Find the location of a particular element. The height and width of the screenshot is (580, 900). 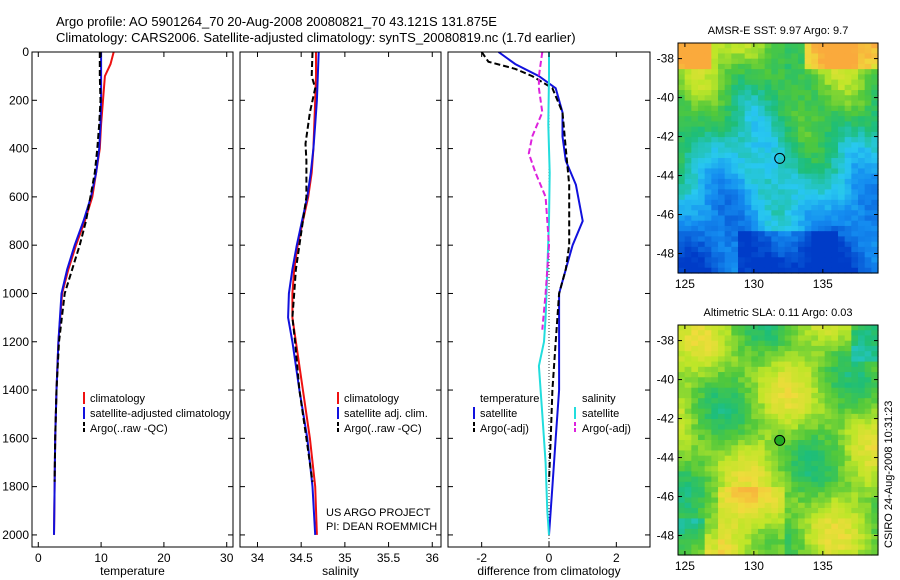

map-title: Altimetric SLA: 0.11 Argo: 0.03 is located at coordinates (778, 313).